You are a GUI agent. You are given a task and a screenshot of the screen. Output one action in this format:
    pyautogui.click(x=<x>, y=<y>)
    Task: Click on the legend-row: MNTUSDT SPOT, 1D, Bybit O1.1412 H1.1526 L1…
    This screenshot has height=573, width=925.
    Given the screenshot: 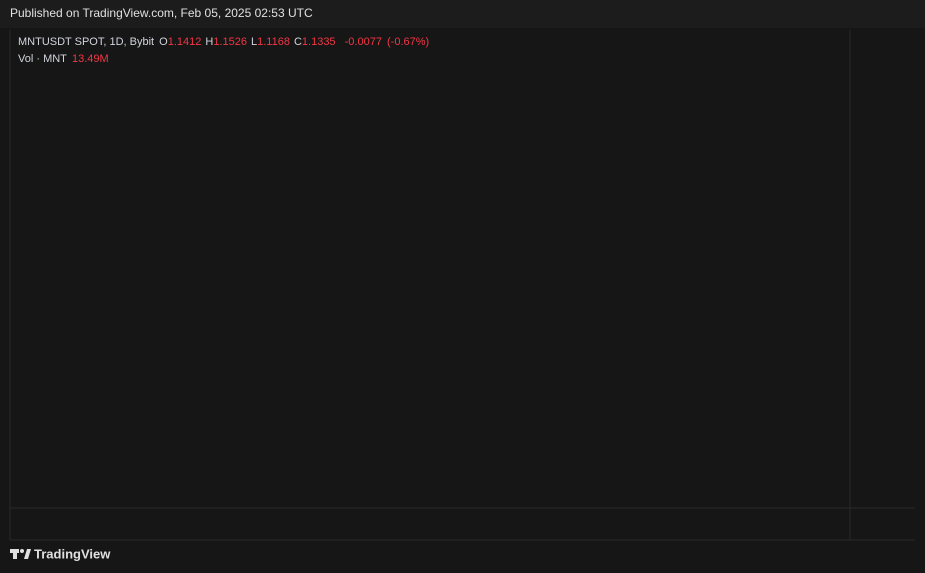 What is the action you would take?
    pyautogui.click(x=224, y=42)
    